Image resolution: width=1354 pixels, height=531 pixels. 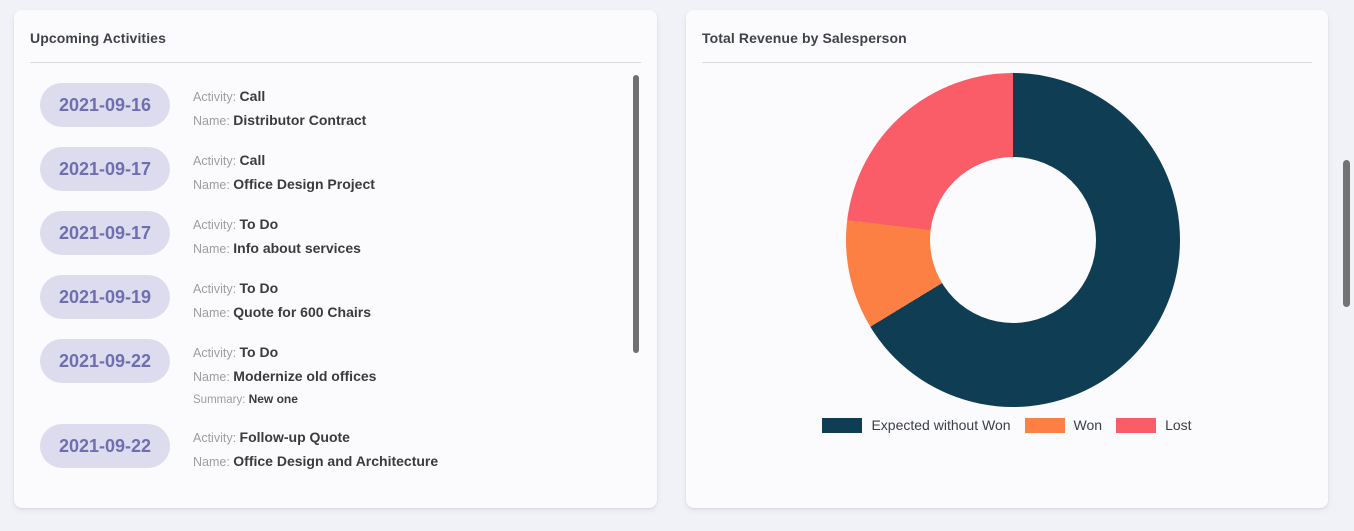 I want to click on activity-field-line: Name: Office Design Project, so click(x=284, y=185).